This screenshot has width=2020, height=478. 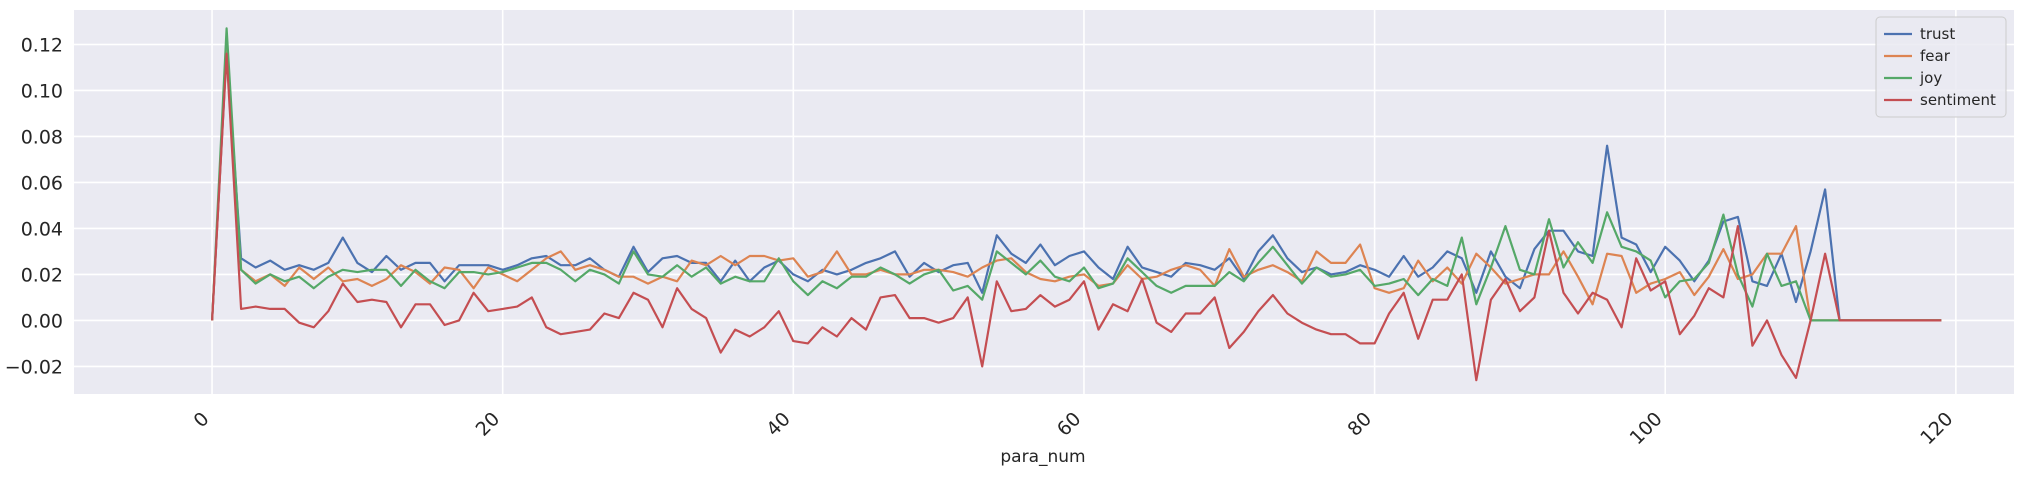 What do you see at coordinates (1646, 428) in the screenshot?
I see `x-tick-label: 100` at bounding box center [1646, 428].